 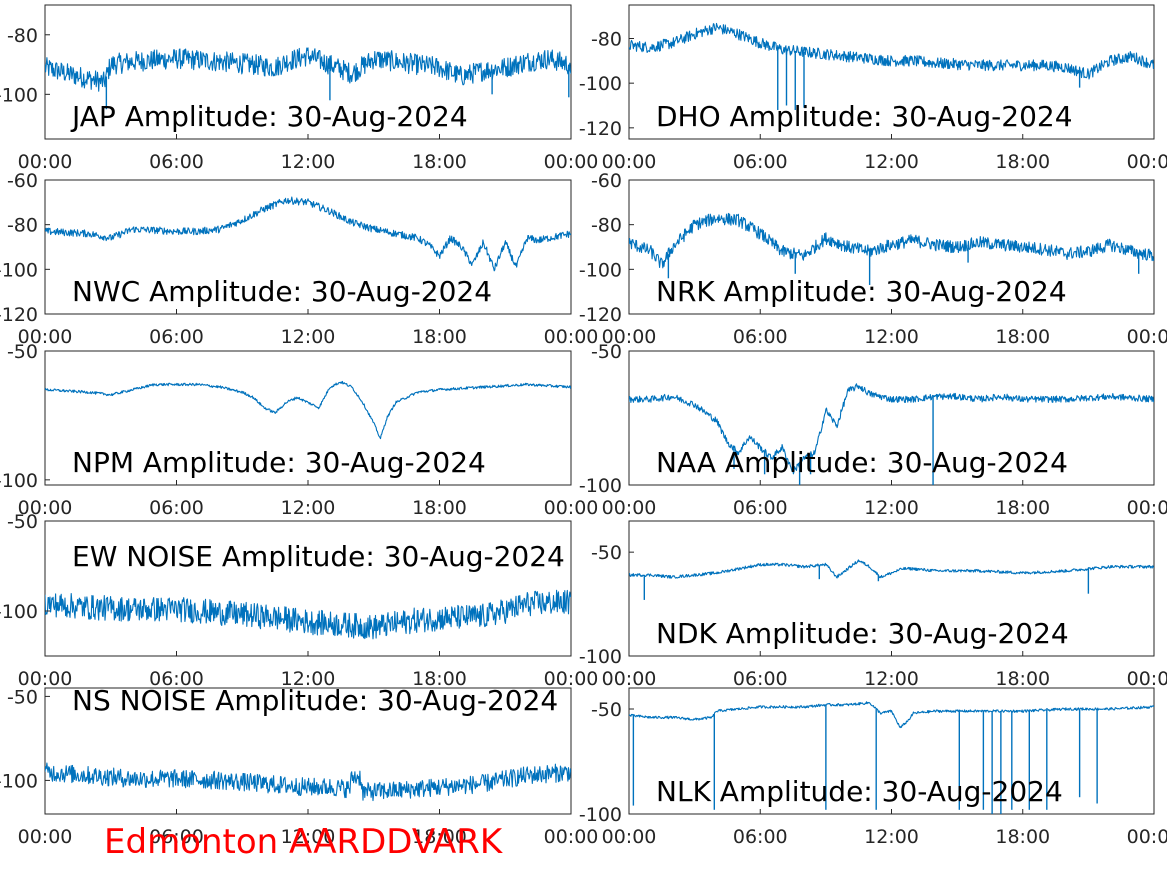 I want to click on panel-title: NDK Amplitude: 30-Aug-2024, so click(x=862, y=633).